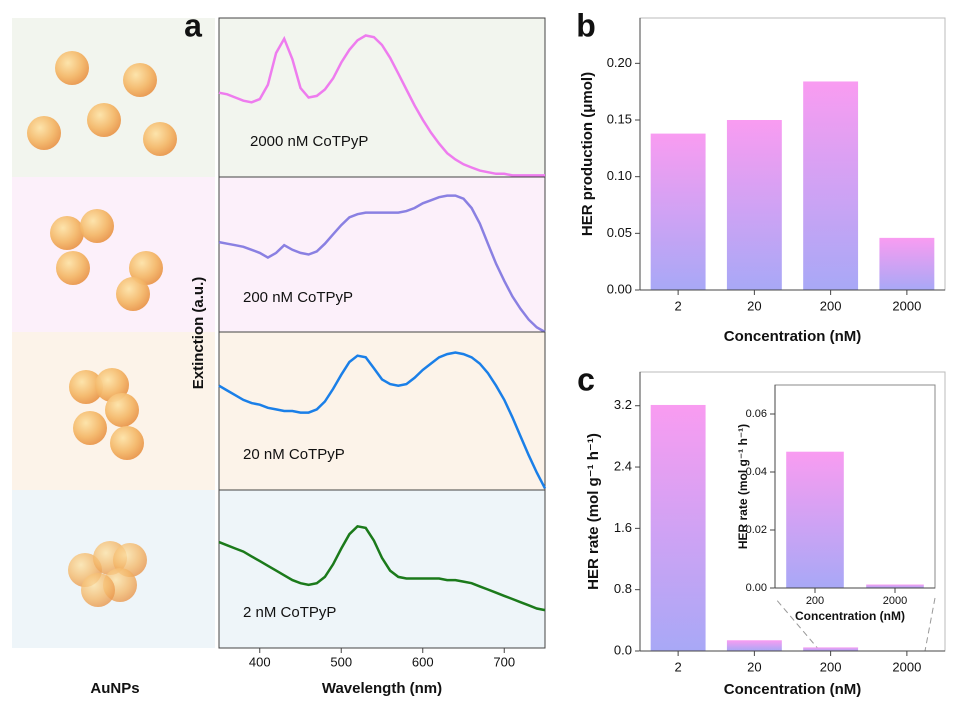  I want to click on panel-letter: c, so click(586, 379).